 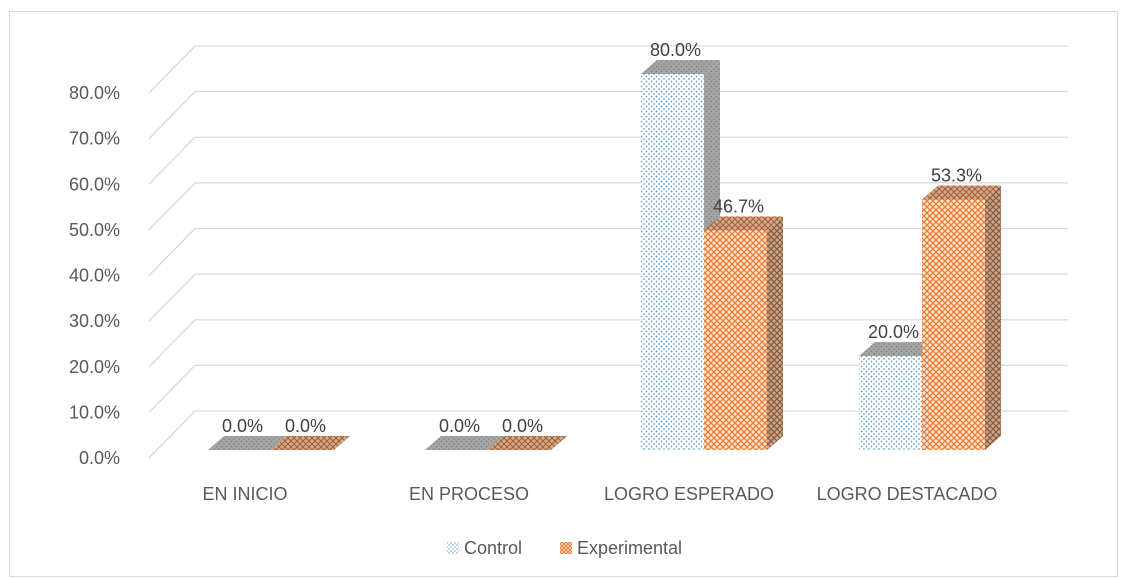 I want to click on category-label: EN PROCESO, so click(x=469, y=494).